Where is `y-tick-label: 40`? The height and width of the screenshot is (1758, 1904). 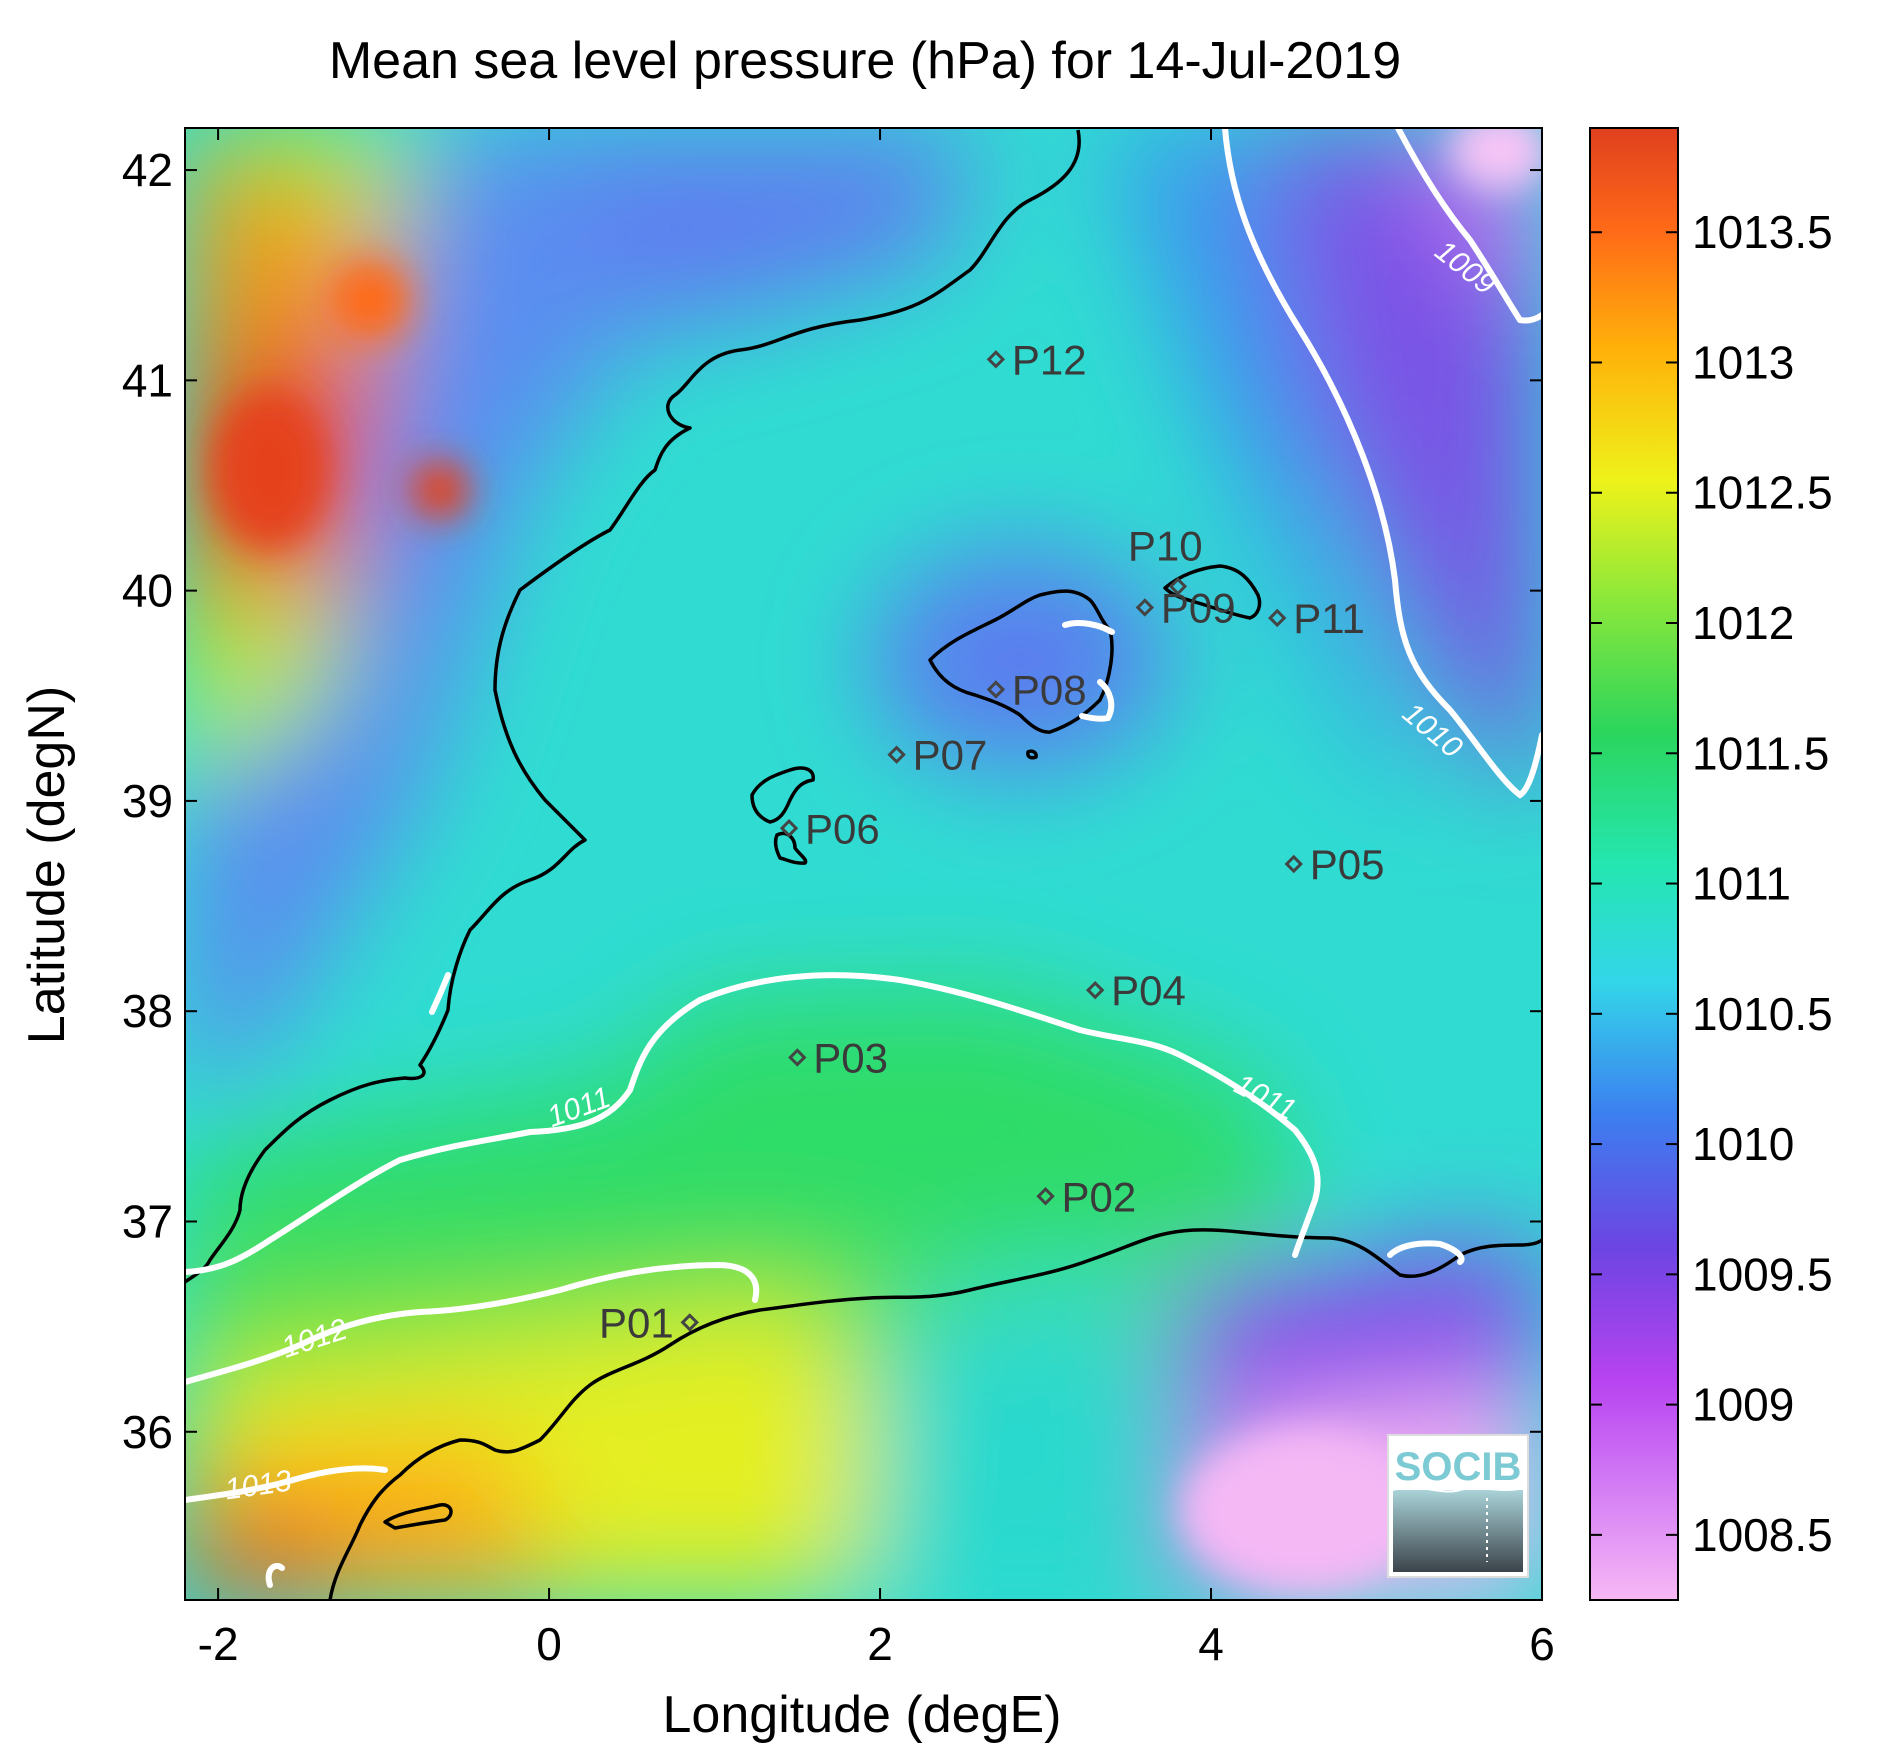
y-tick-label: 40 is located at coordinates (147, 591).